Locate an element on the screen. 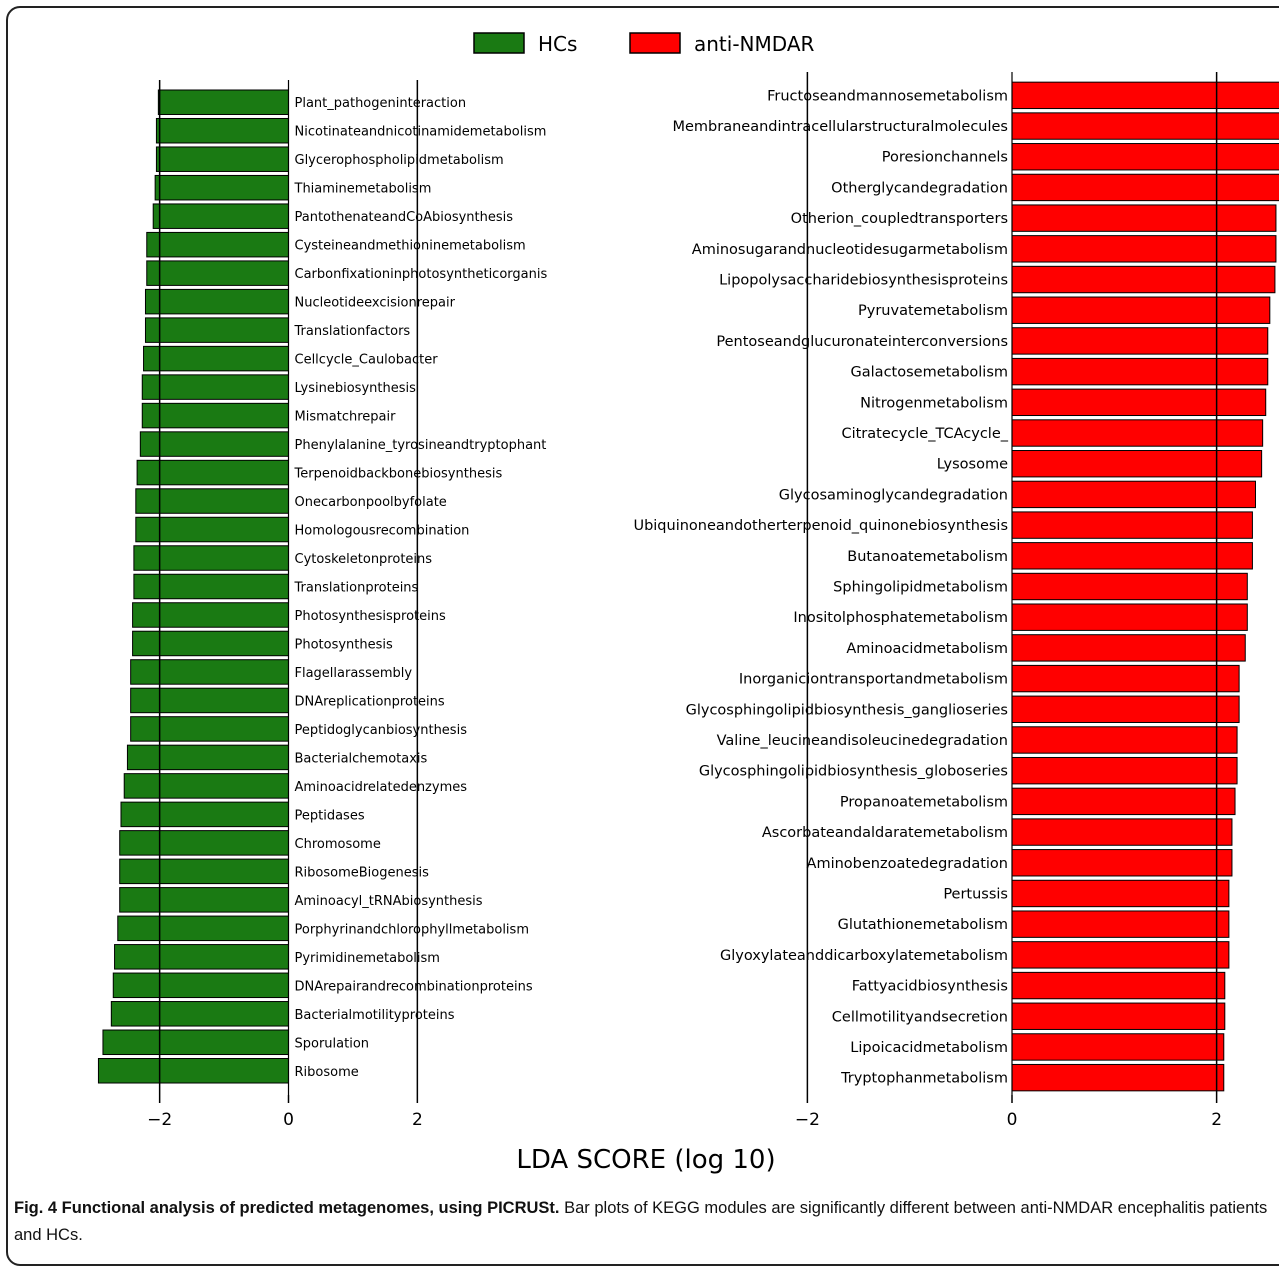 This screenshot has height=1266, width=1279. bar-lipopolysaccharidebiosynthesisproteins is located at coordinates (1143, 279).